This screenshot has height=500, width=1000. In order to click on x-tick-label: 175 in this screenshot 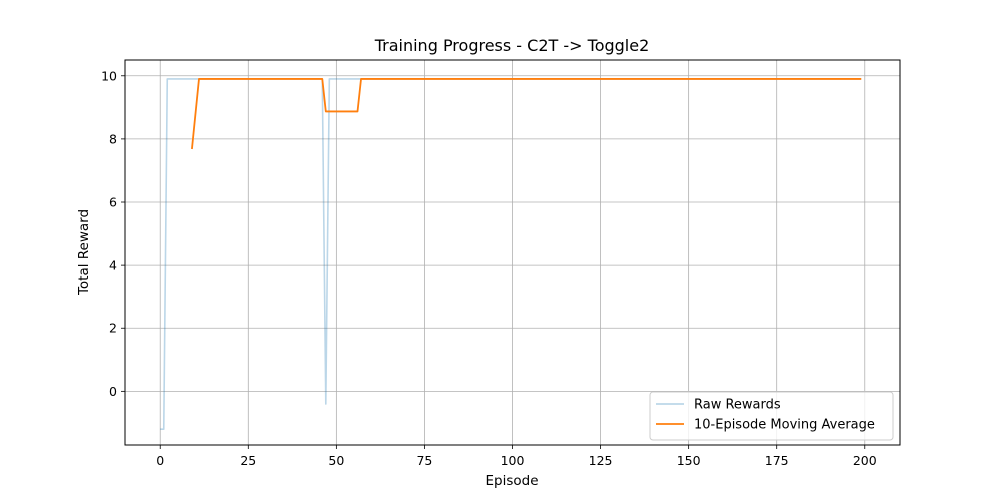, I will do `click(777, 460)`.